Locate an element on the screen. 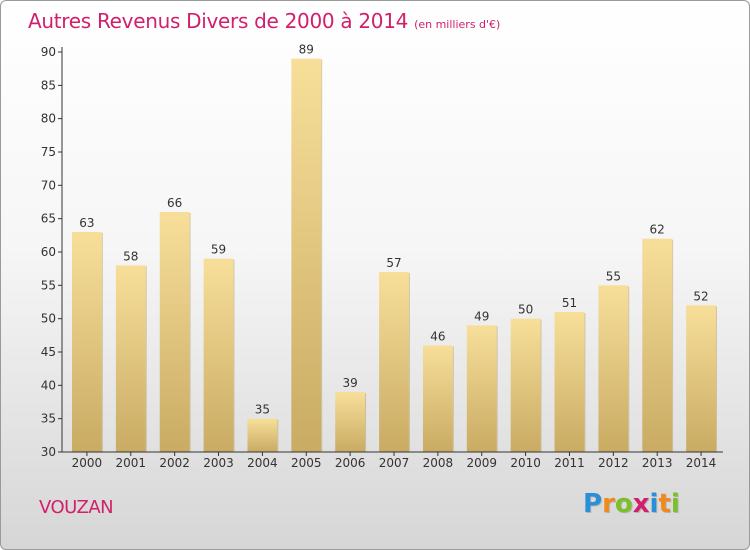 The height and width of the screenshot is (550, 750). y-axis: 30 35 40 45 50 55 60 65 70 75 80 85 90 is located at coordinates (52, 252).